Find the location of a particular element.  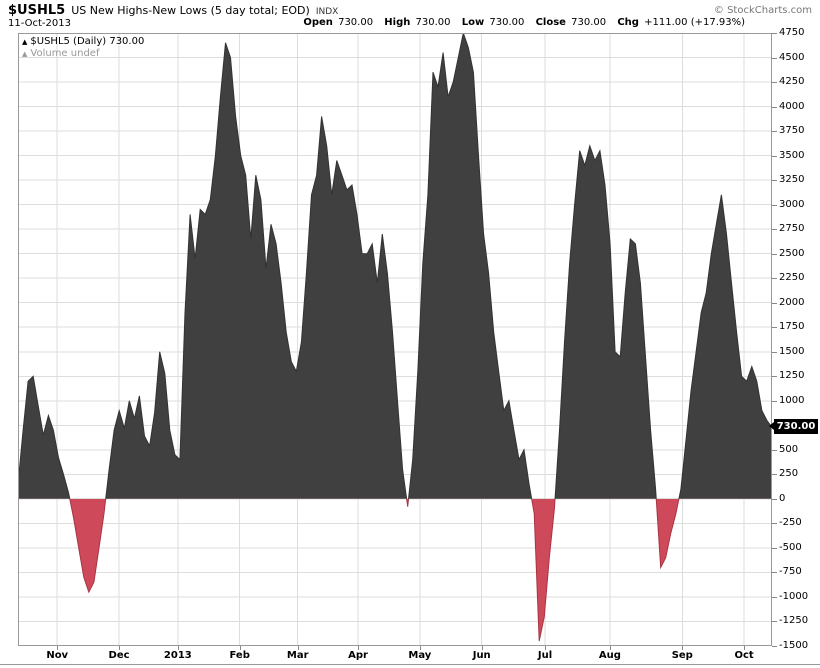

y-axis-label: 0 is located at coordinates (782, 498).